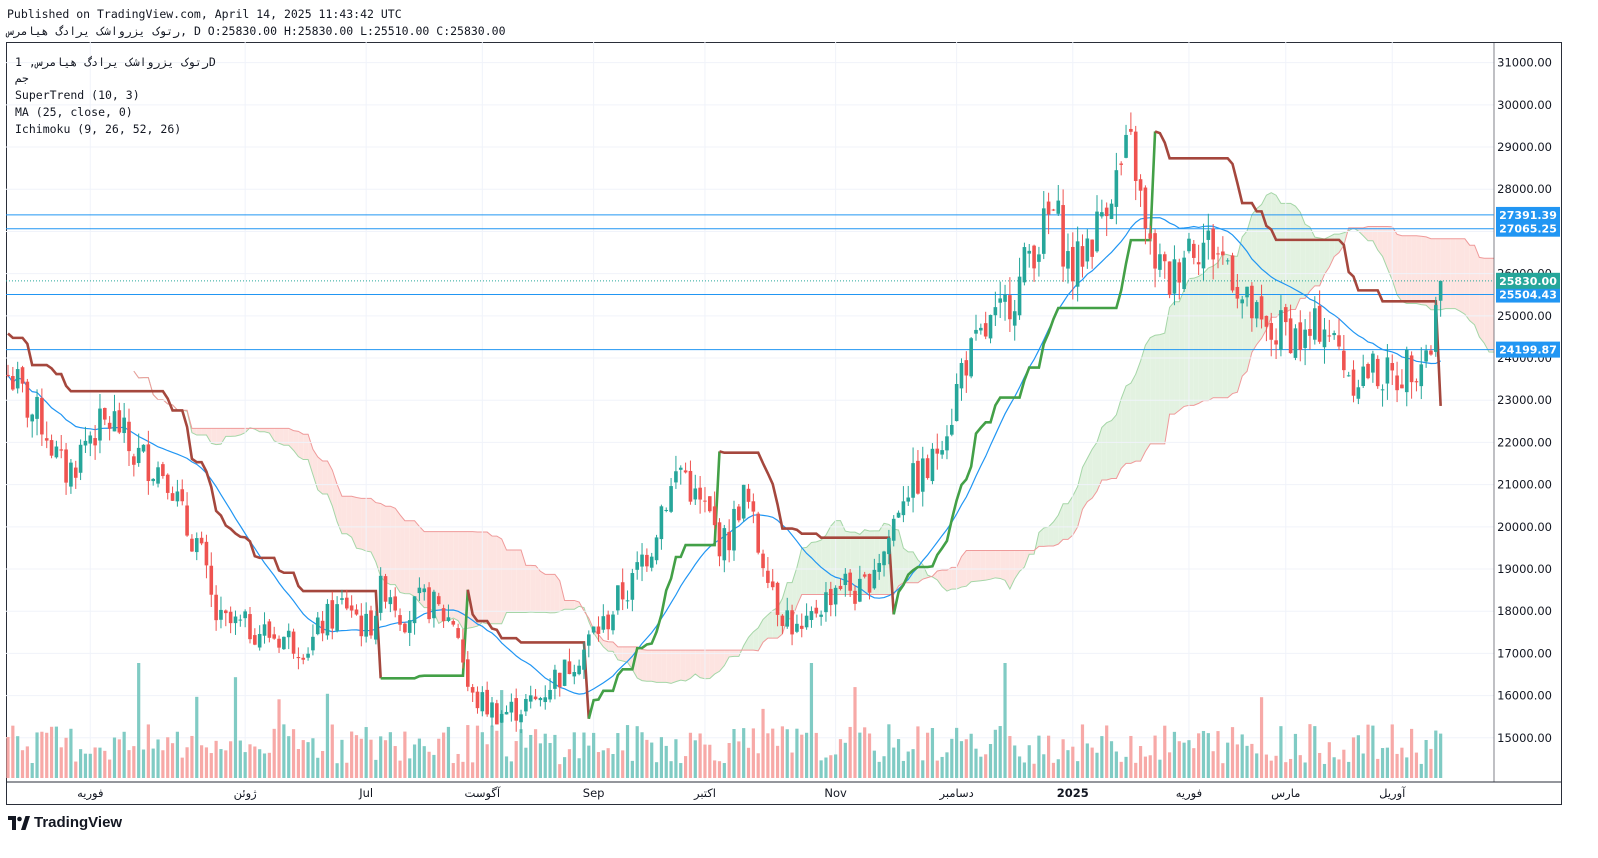 This screenshot has height=858, width=1598. Describe the element at coordinates (98, 129) in the screenshot. I see `legend-ichimoku: Ichimoku (9, 26, 52, 26)` at that location.